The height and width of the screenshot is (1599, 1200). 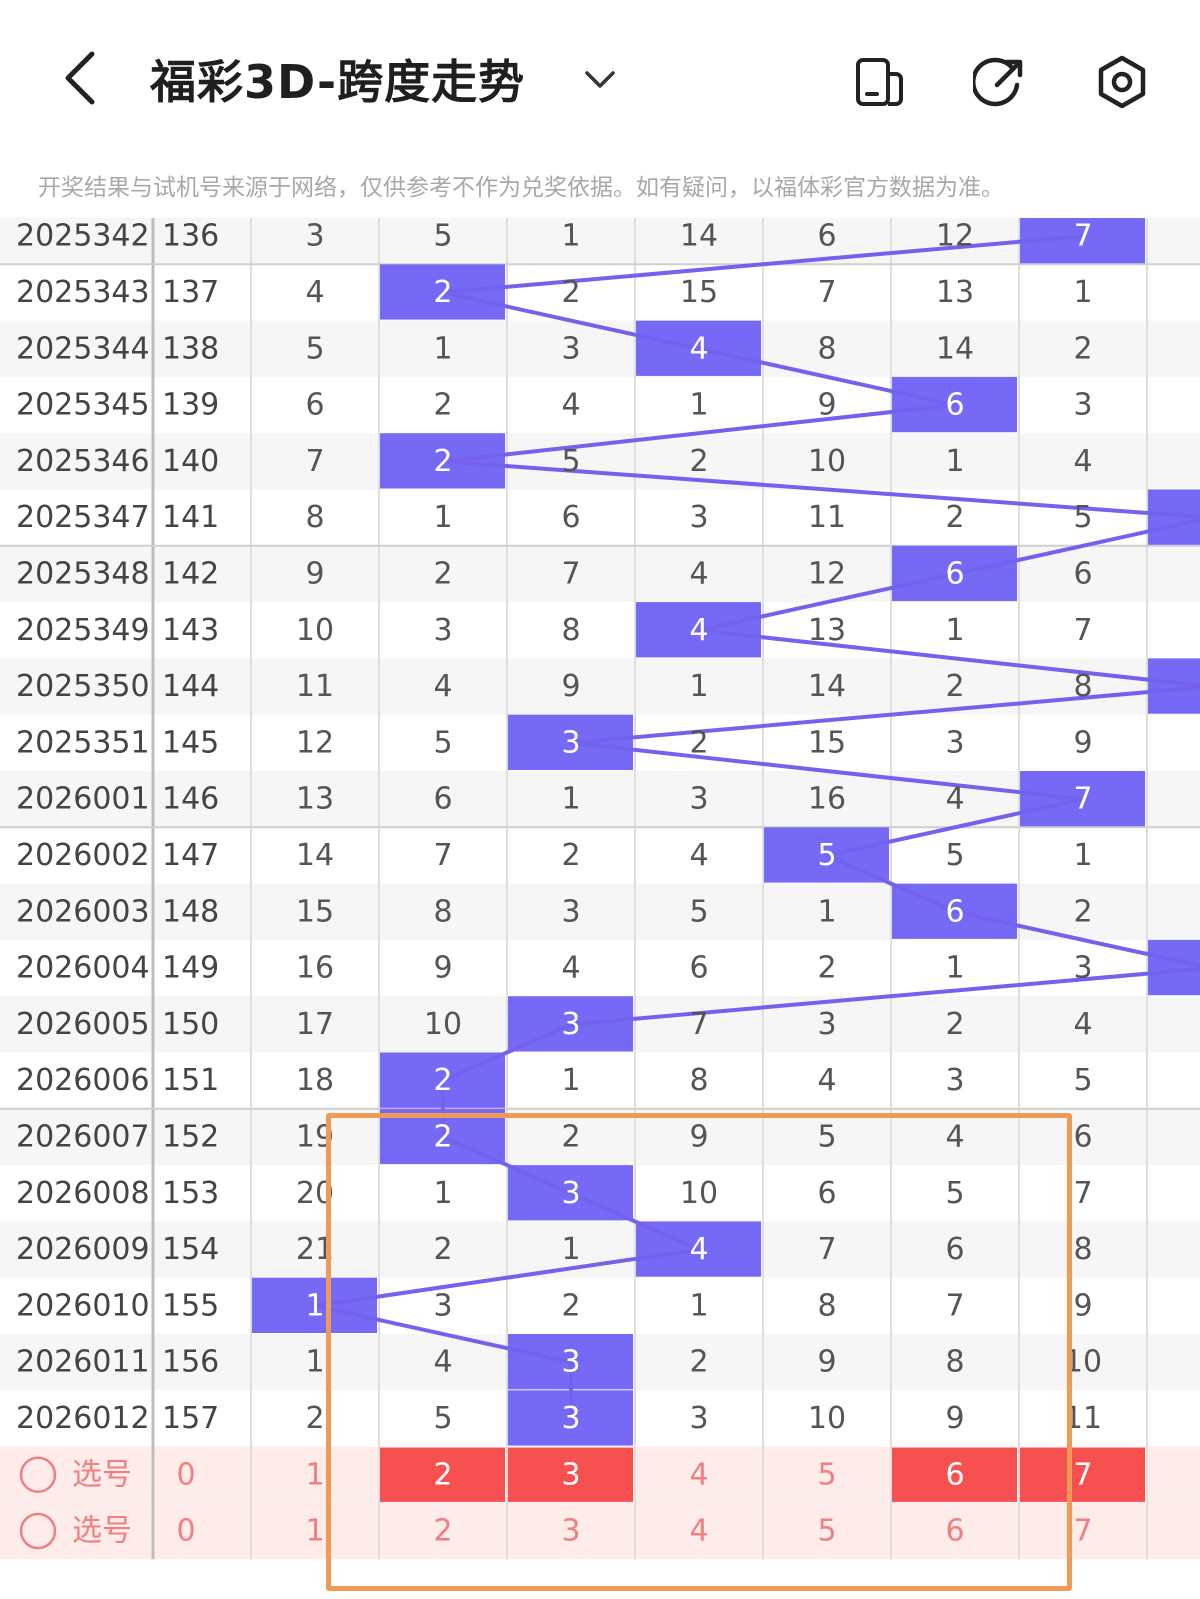 What do you see at coordinates (83, 1249) in the screenshot?
I see `issue-number: 2026009` at bounding box center [83, 1249].